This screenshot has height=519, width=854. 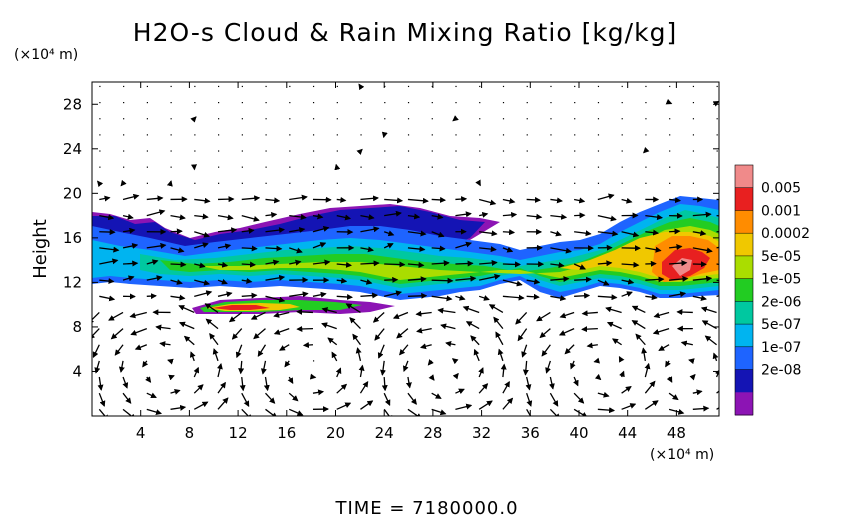 What do you see at coordinates (141, 433) in the screenshot?
I see `x-tick-label: 4` at bounding box center [141, 433].